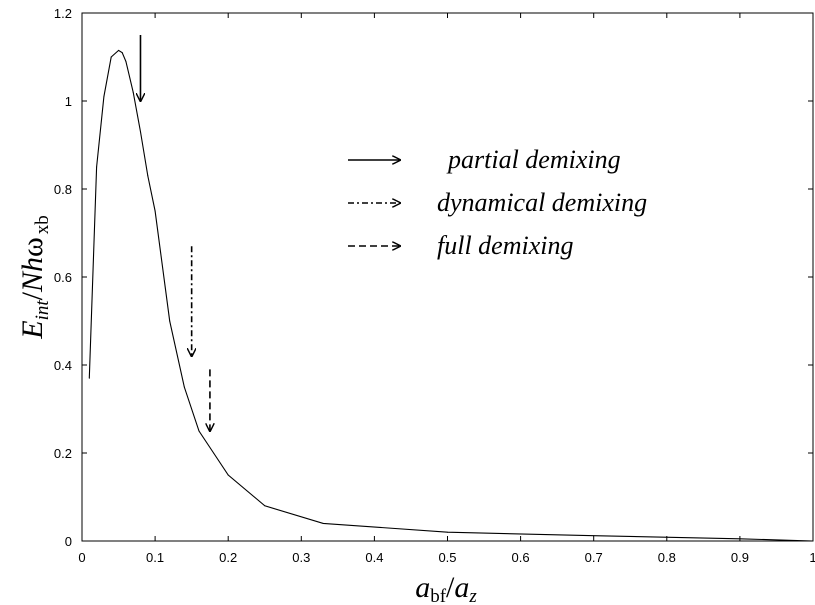 The width and height of the screenshot is (815, 605). I want to click on x-tick-label: 0.1, so click(155, 557).